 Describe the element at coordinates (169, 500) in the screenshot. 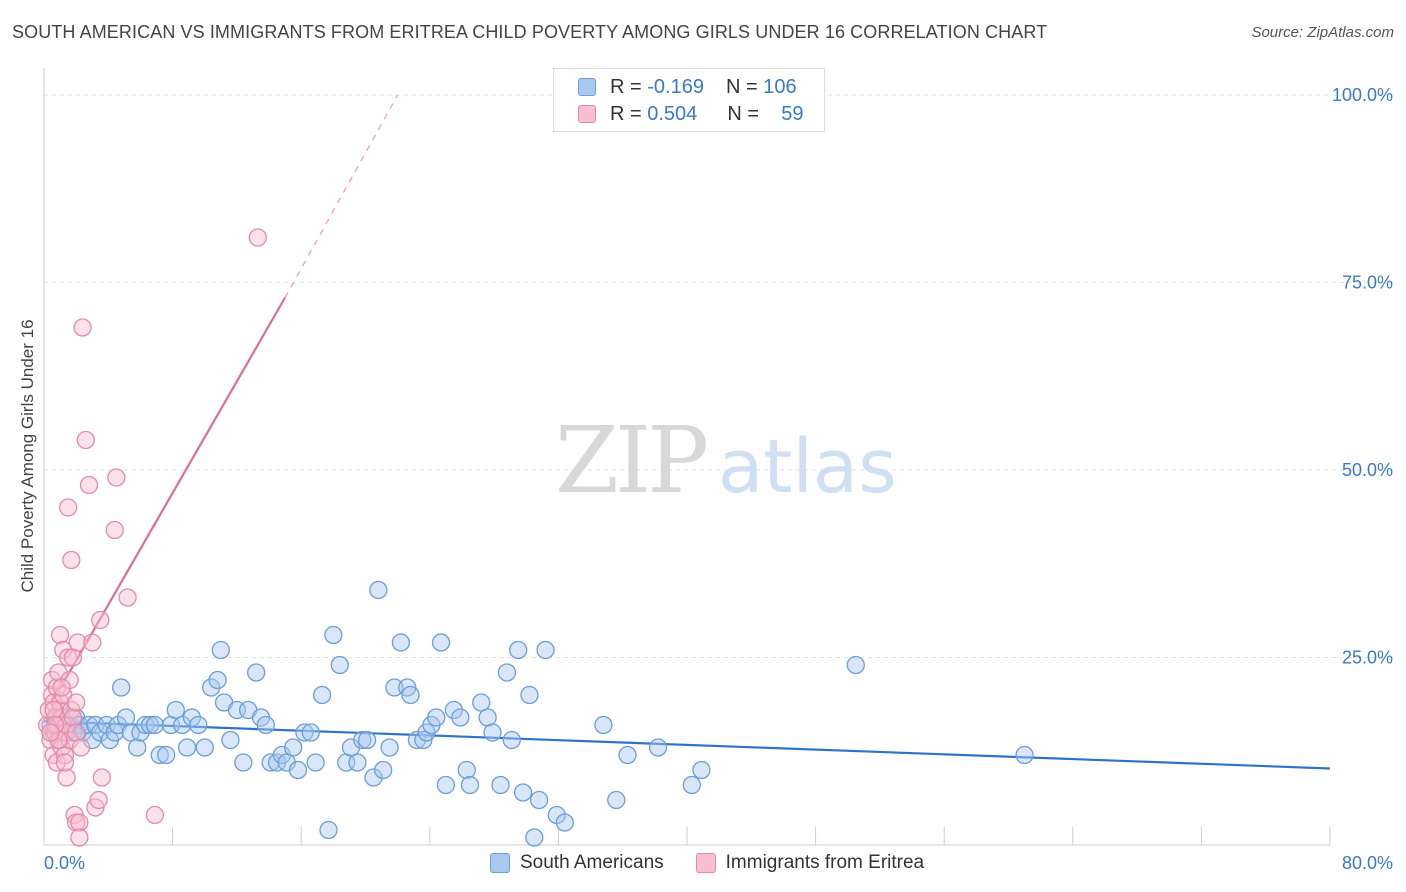

I see `trend-line-eritrea` at that location.